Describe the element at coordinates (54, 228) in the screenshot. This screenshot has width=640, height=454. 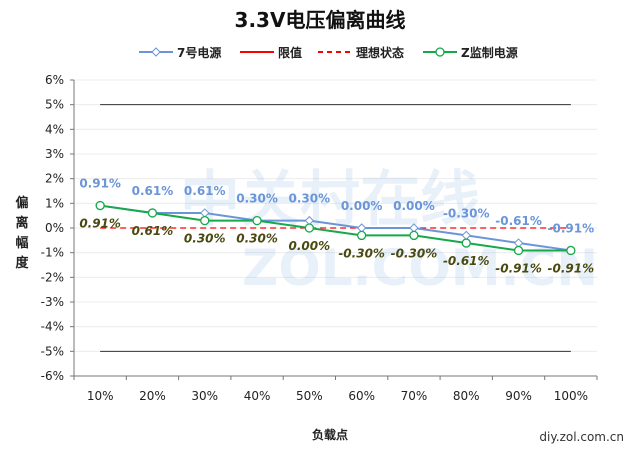
I see `y-tick-label: 0%` at that location.